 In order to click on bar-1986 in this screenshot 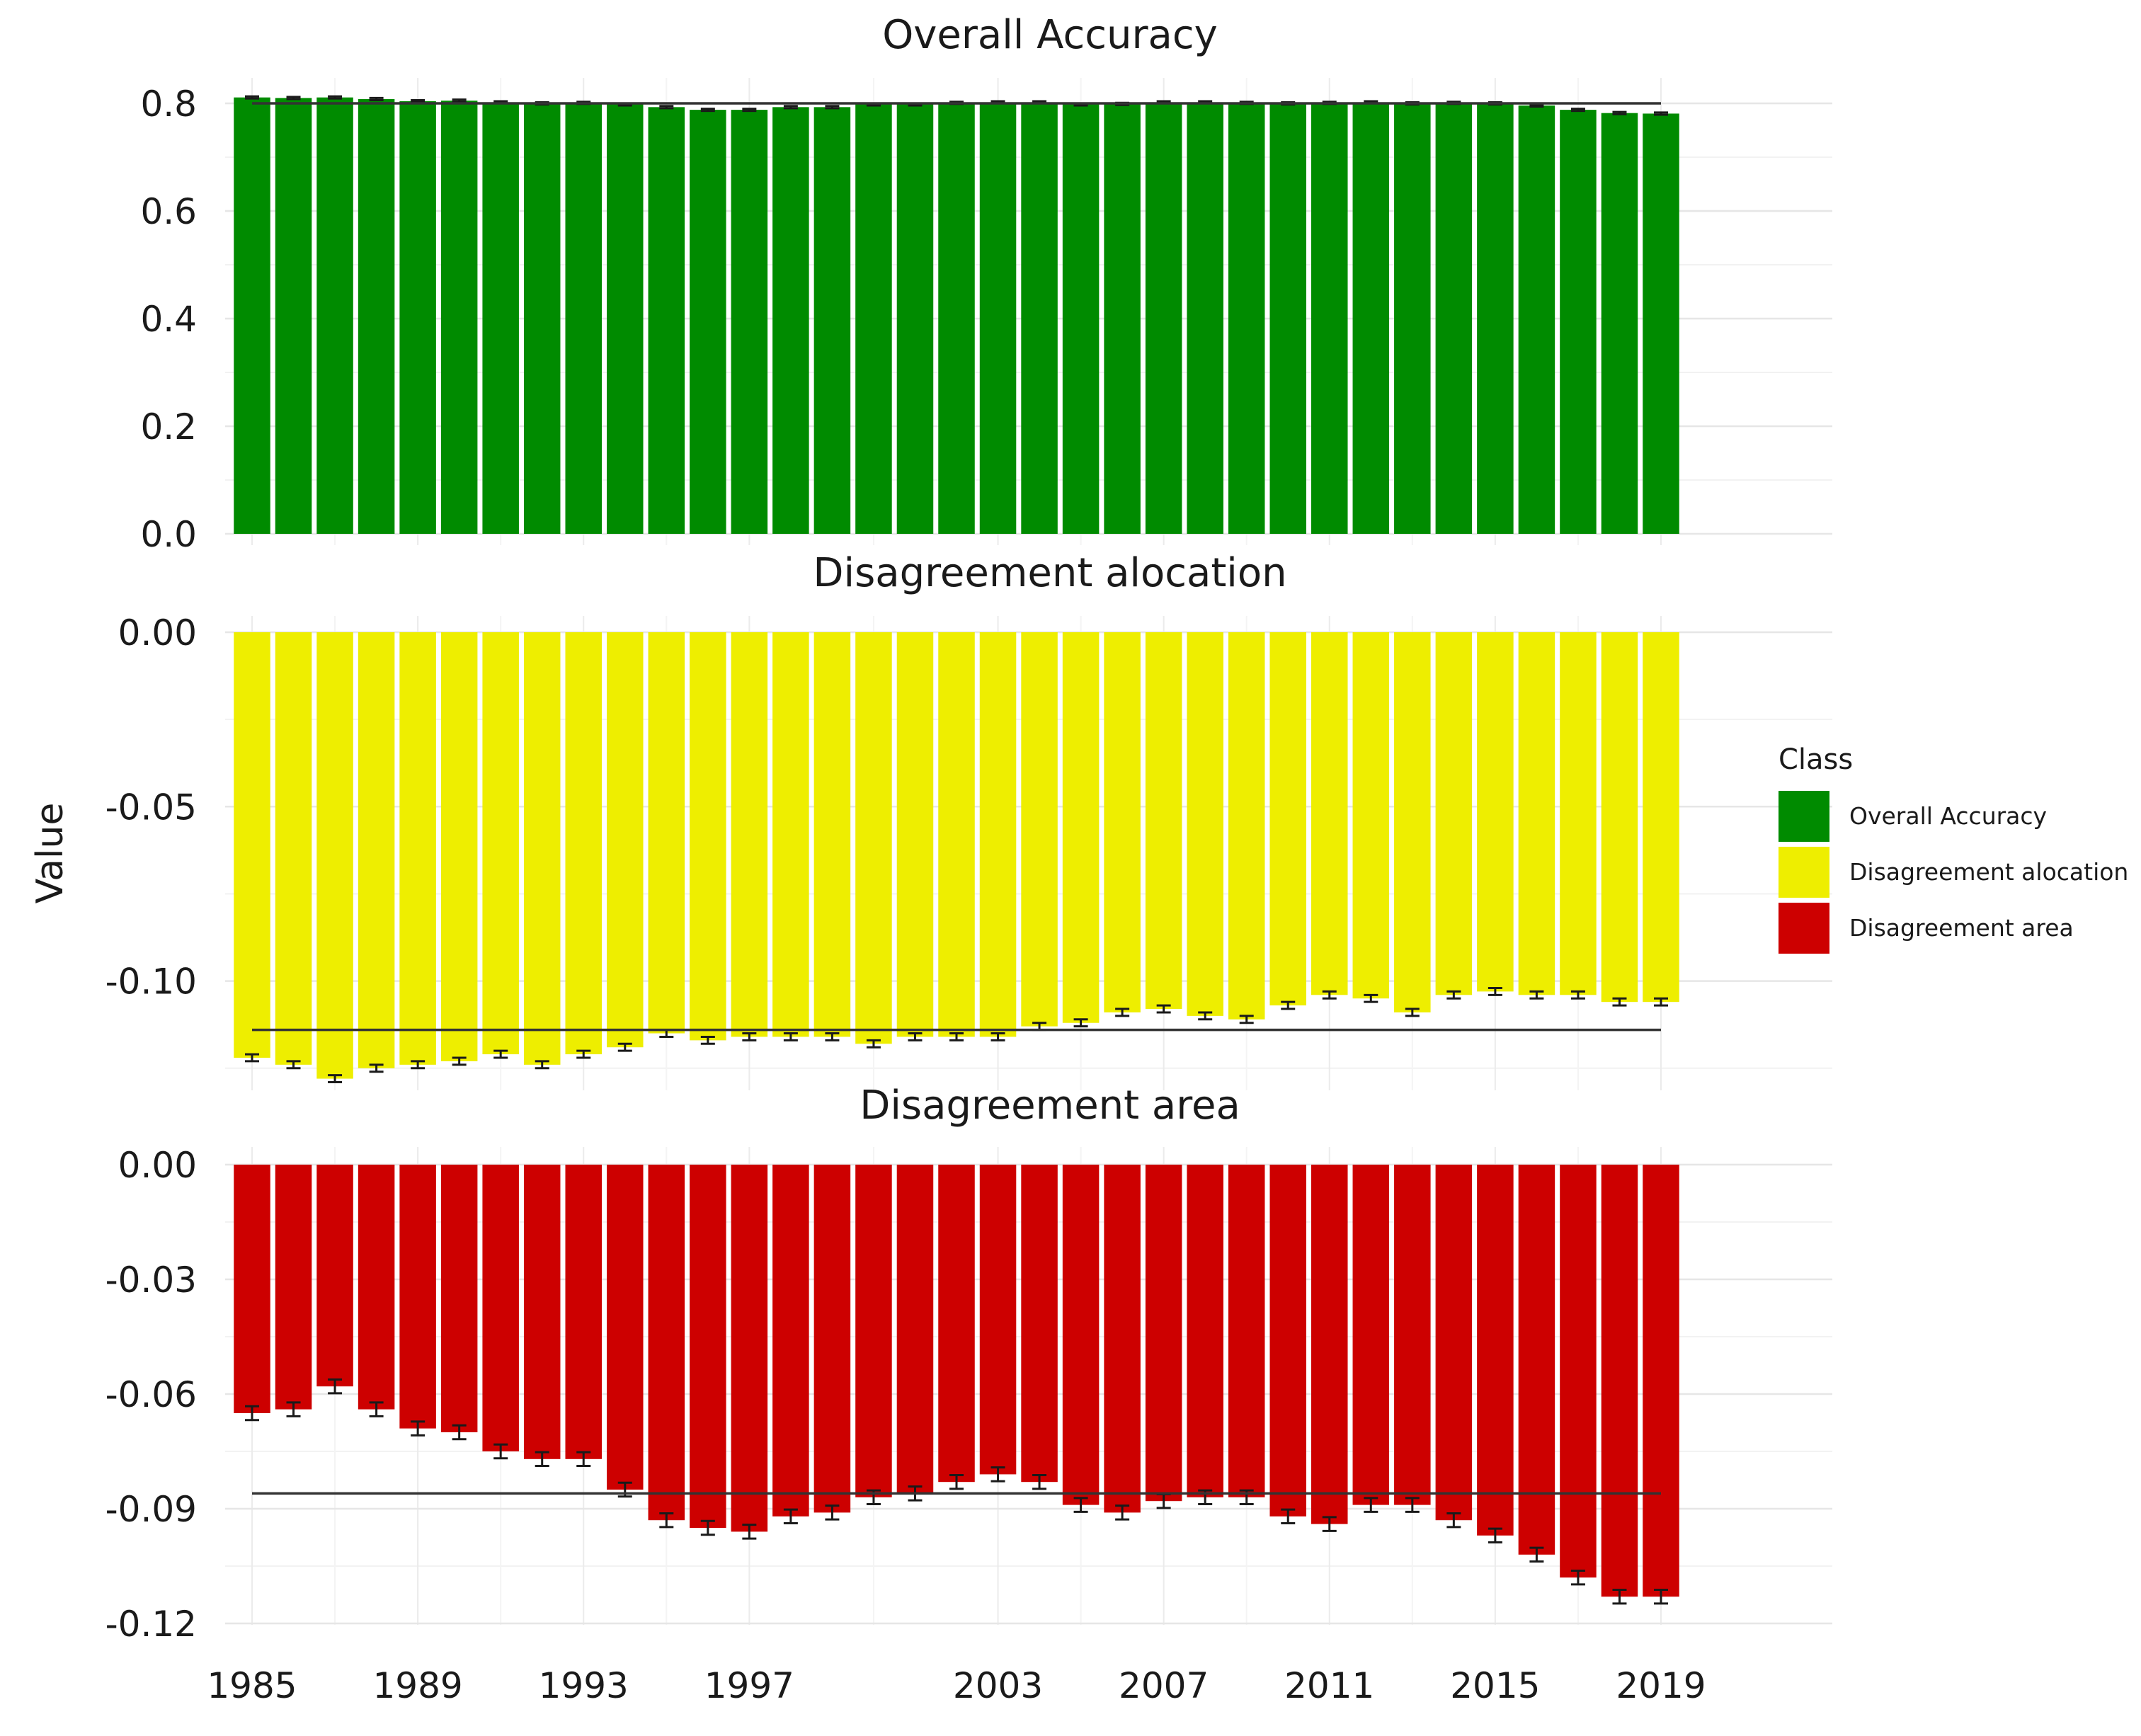, I will do `click(293, 849)`.